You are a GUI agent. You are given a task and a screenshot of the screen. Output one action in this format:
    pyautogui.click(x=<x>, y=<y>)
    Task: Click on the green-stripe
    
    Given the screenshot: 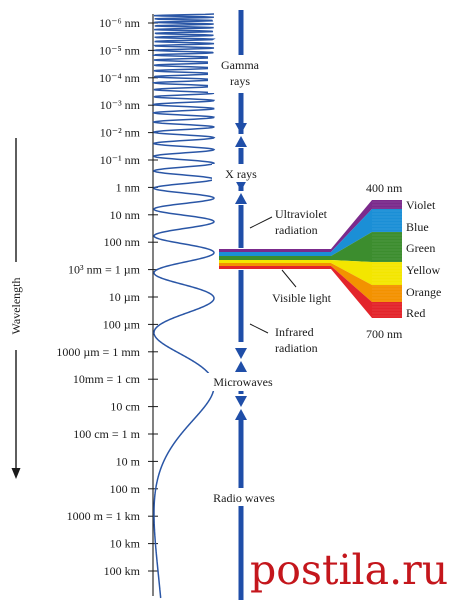 What is the action you would take?
    pyautogui.click(x=275, y=258)
    